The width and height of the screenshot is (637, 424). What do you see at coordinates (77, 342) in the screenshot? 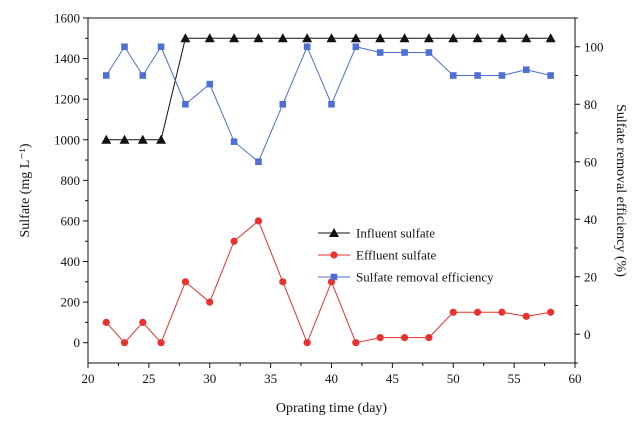
I see `y-left-tick-label: 0` at bounding box center [77, 342].